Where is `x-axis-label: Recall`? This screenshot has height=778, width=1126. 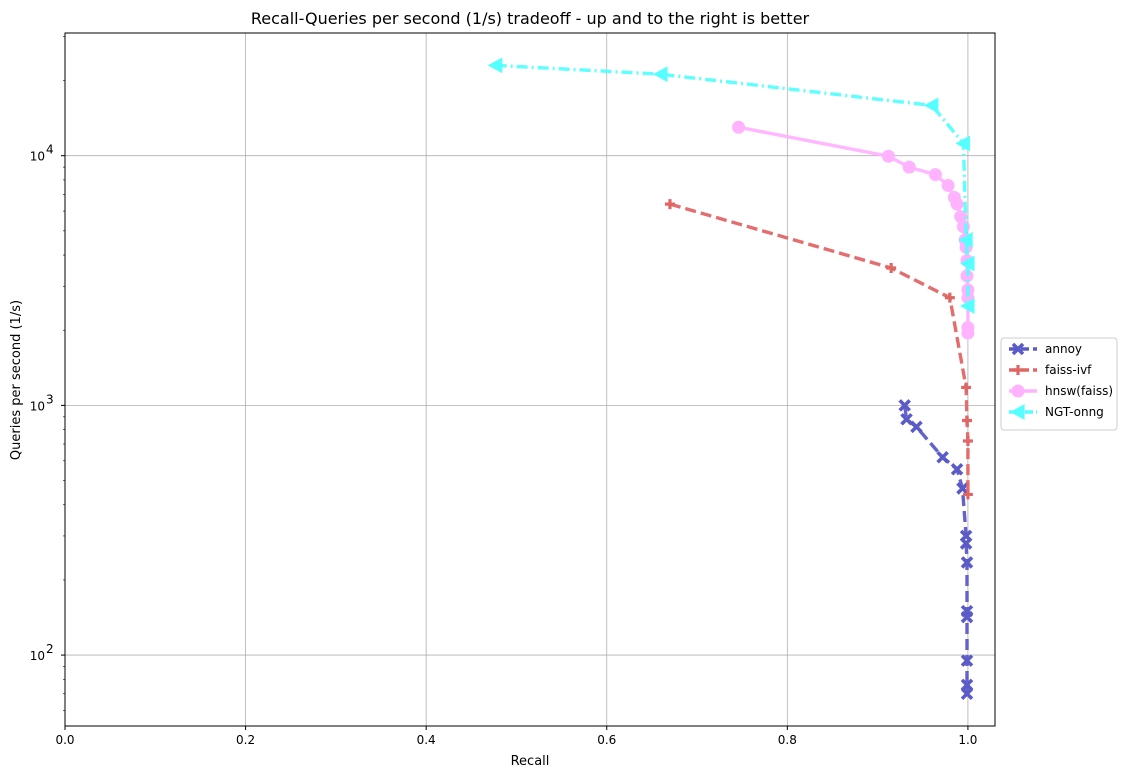 x-axis-label: Recall is located at coordinates (530, 761).